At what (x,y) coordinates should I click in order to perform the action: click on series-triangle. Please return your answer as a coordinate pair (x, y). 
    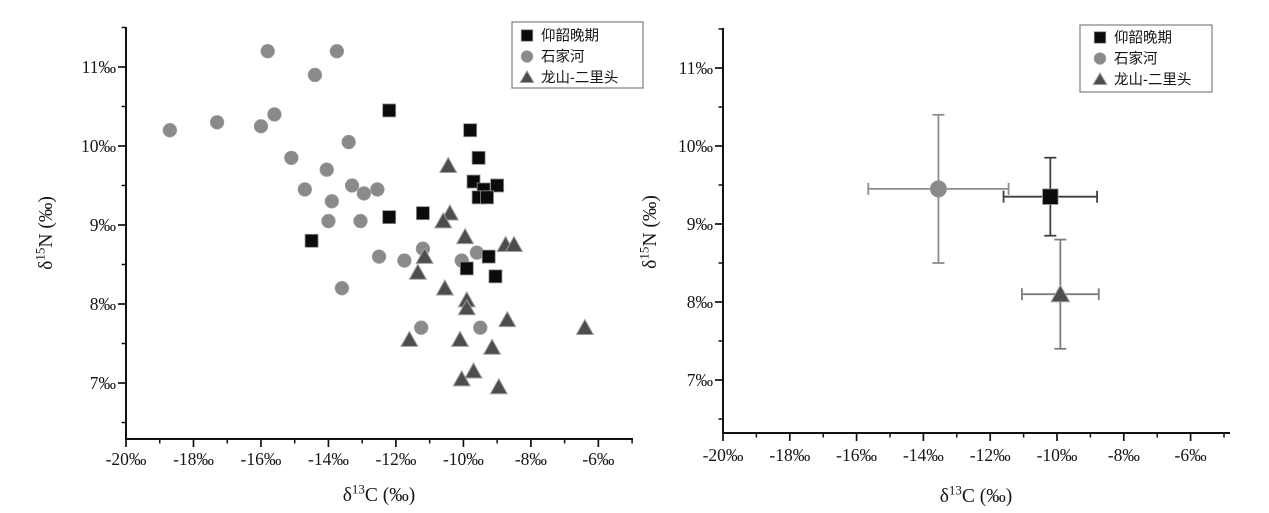
    Looking at the image, I should click on (497, 275).